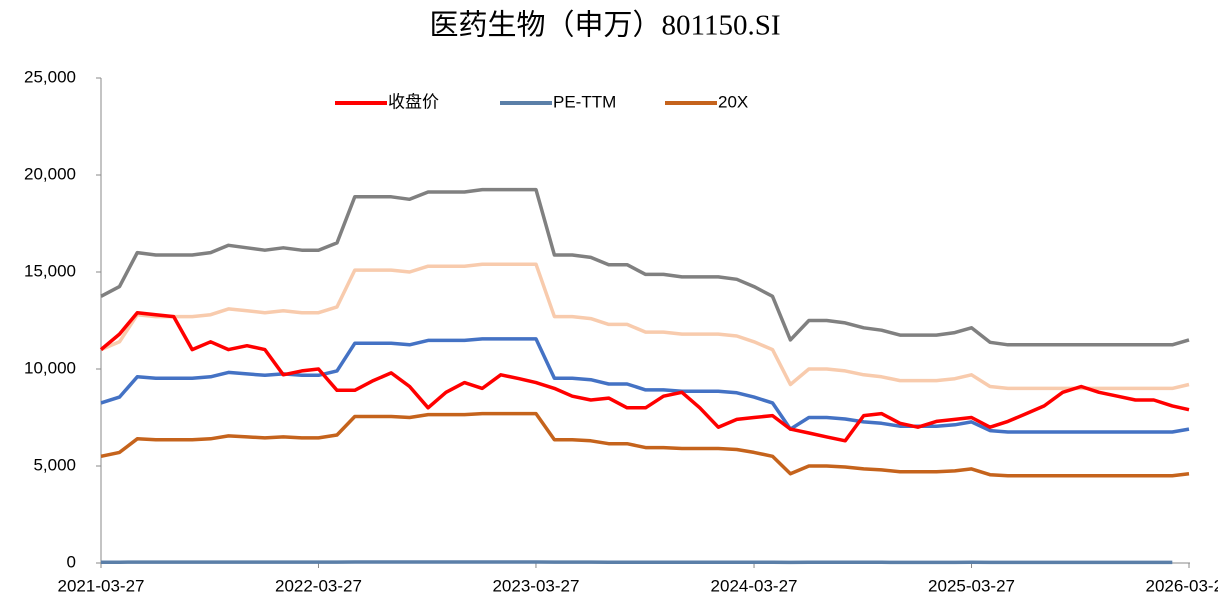 The width and height of the screenshot is (1218, 598). Describe the element at coordinates (754, 585) in the screenshot. I see `x-tick-label: 2024-03-27` at that location.